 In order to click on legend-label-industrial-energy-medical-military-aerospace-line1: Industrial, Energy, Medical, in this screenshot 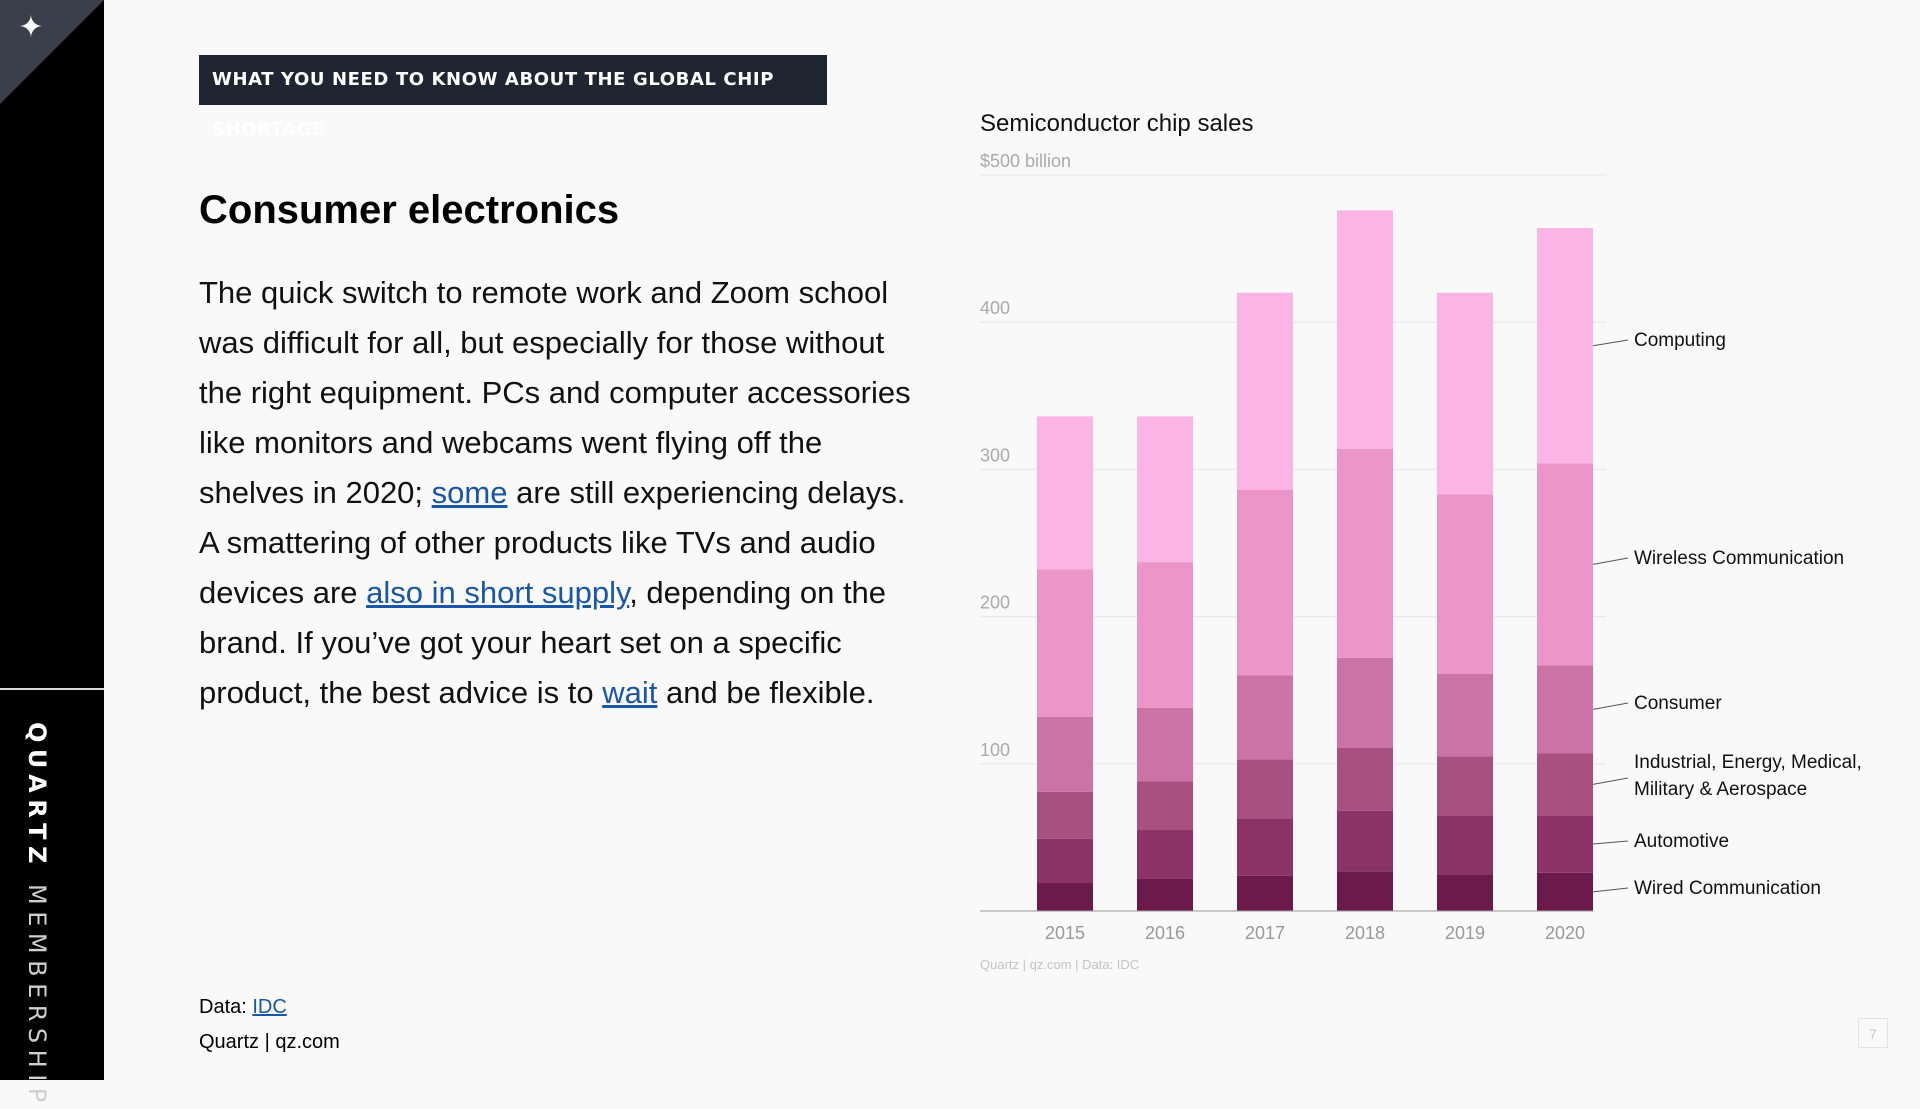, I will do `click(1748, 762)`.